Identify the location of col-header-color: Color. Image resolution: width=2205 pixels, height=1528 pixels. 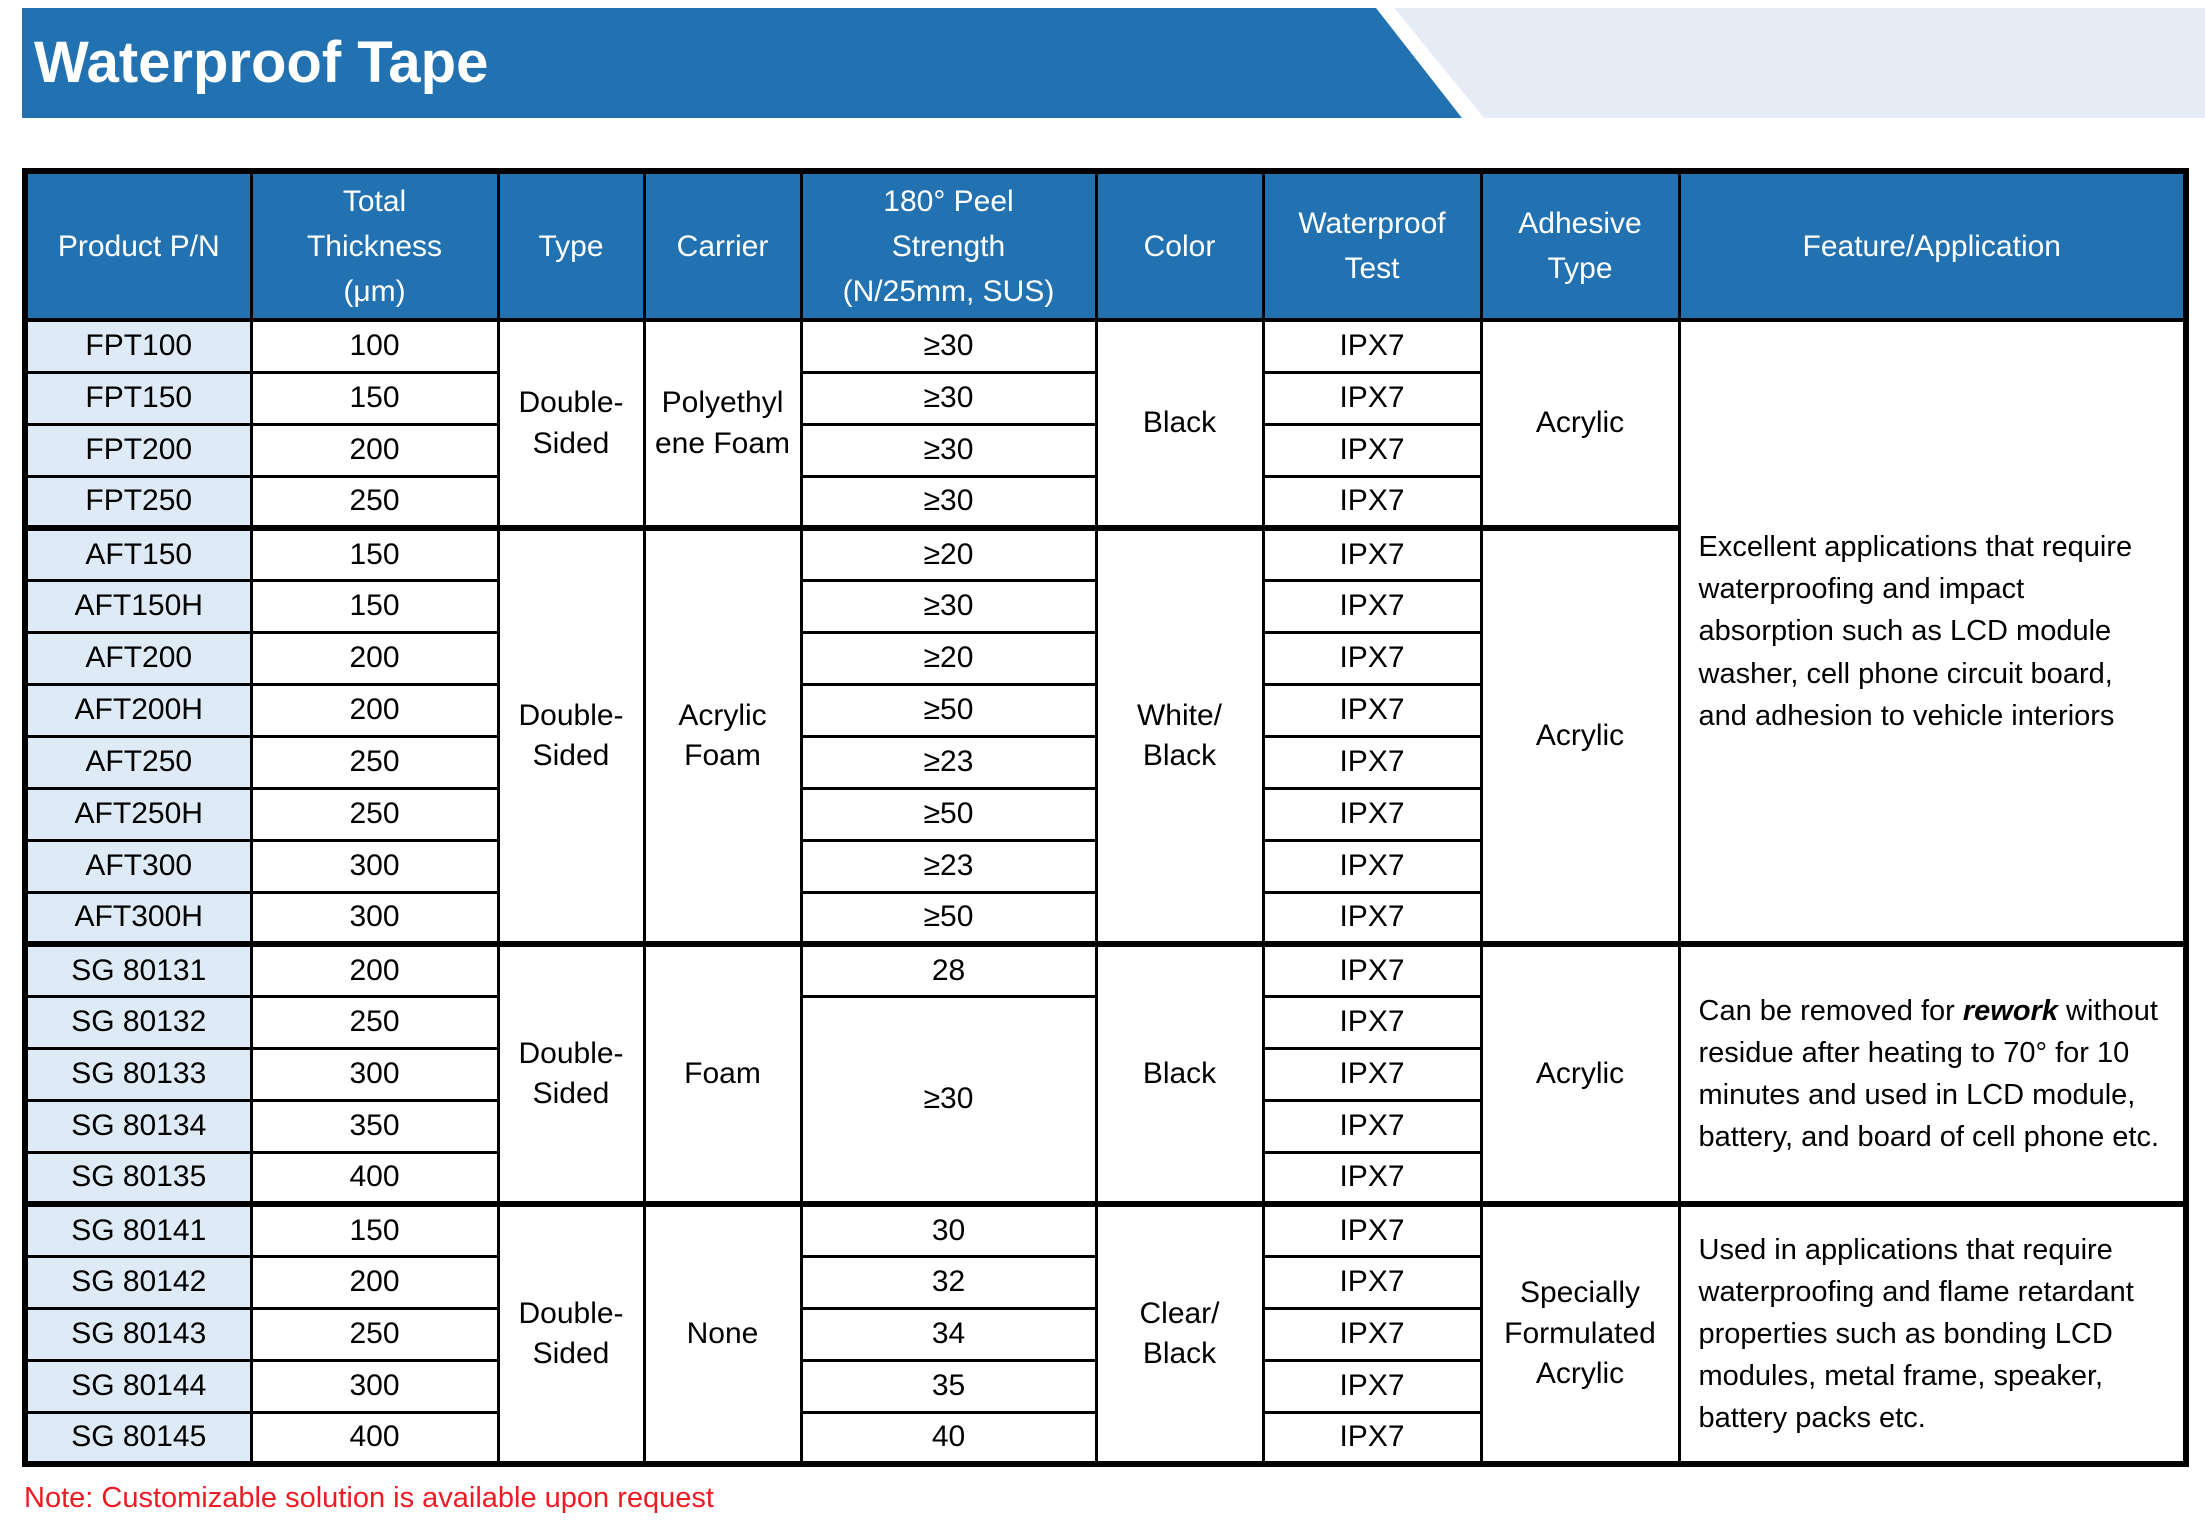
(1179, 245).